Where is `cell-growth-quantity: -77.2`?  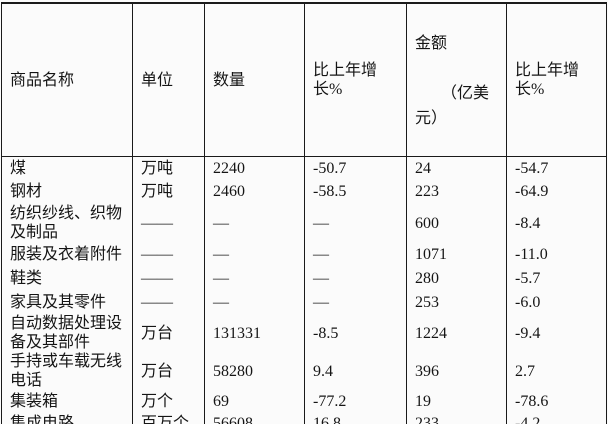 cell-growth-quantity: -77.2 is located at coordinates (355, 401).